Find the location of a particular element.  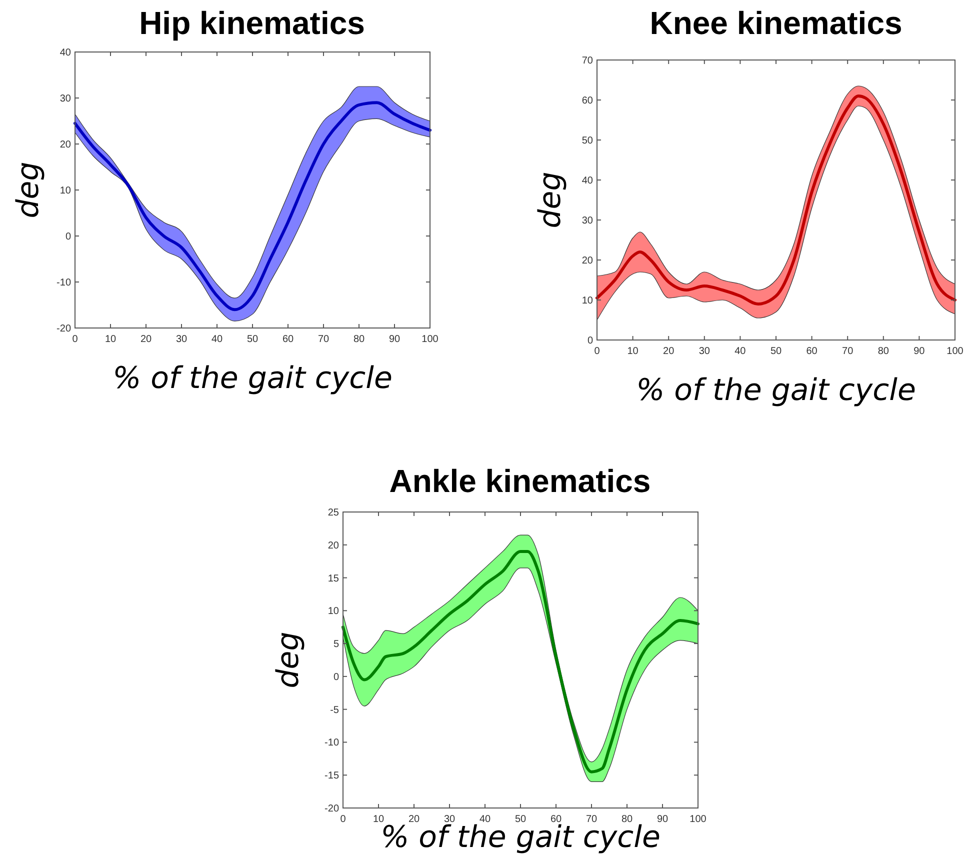

chart-title: Knee kinematics is located at coordinates (776, 23).